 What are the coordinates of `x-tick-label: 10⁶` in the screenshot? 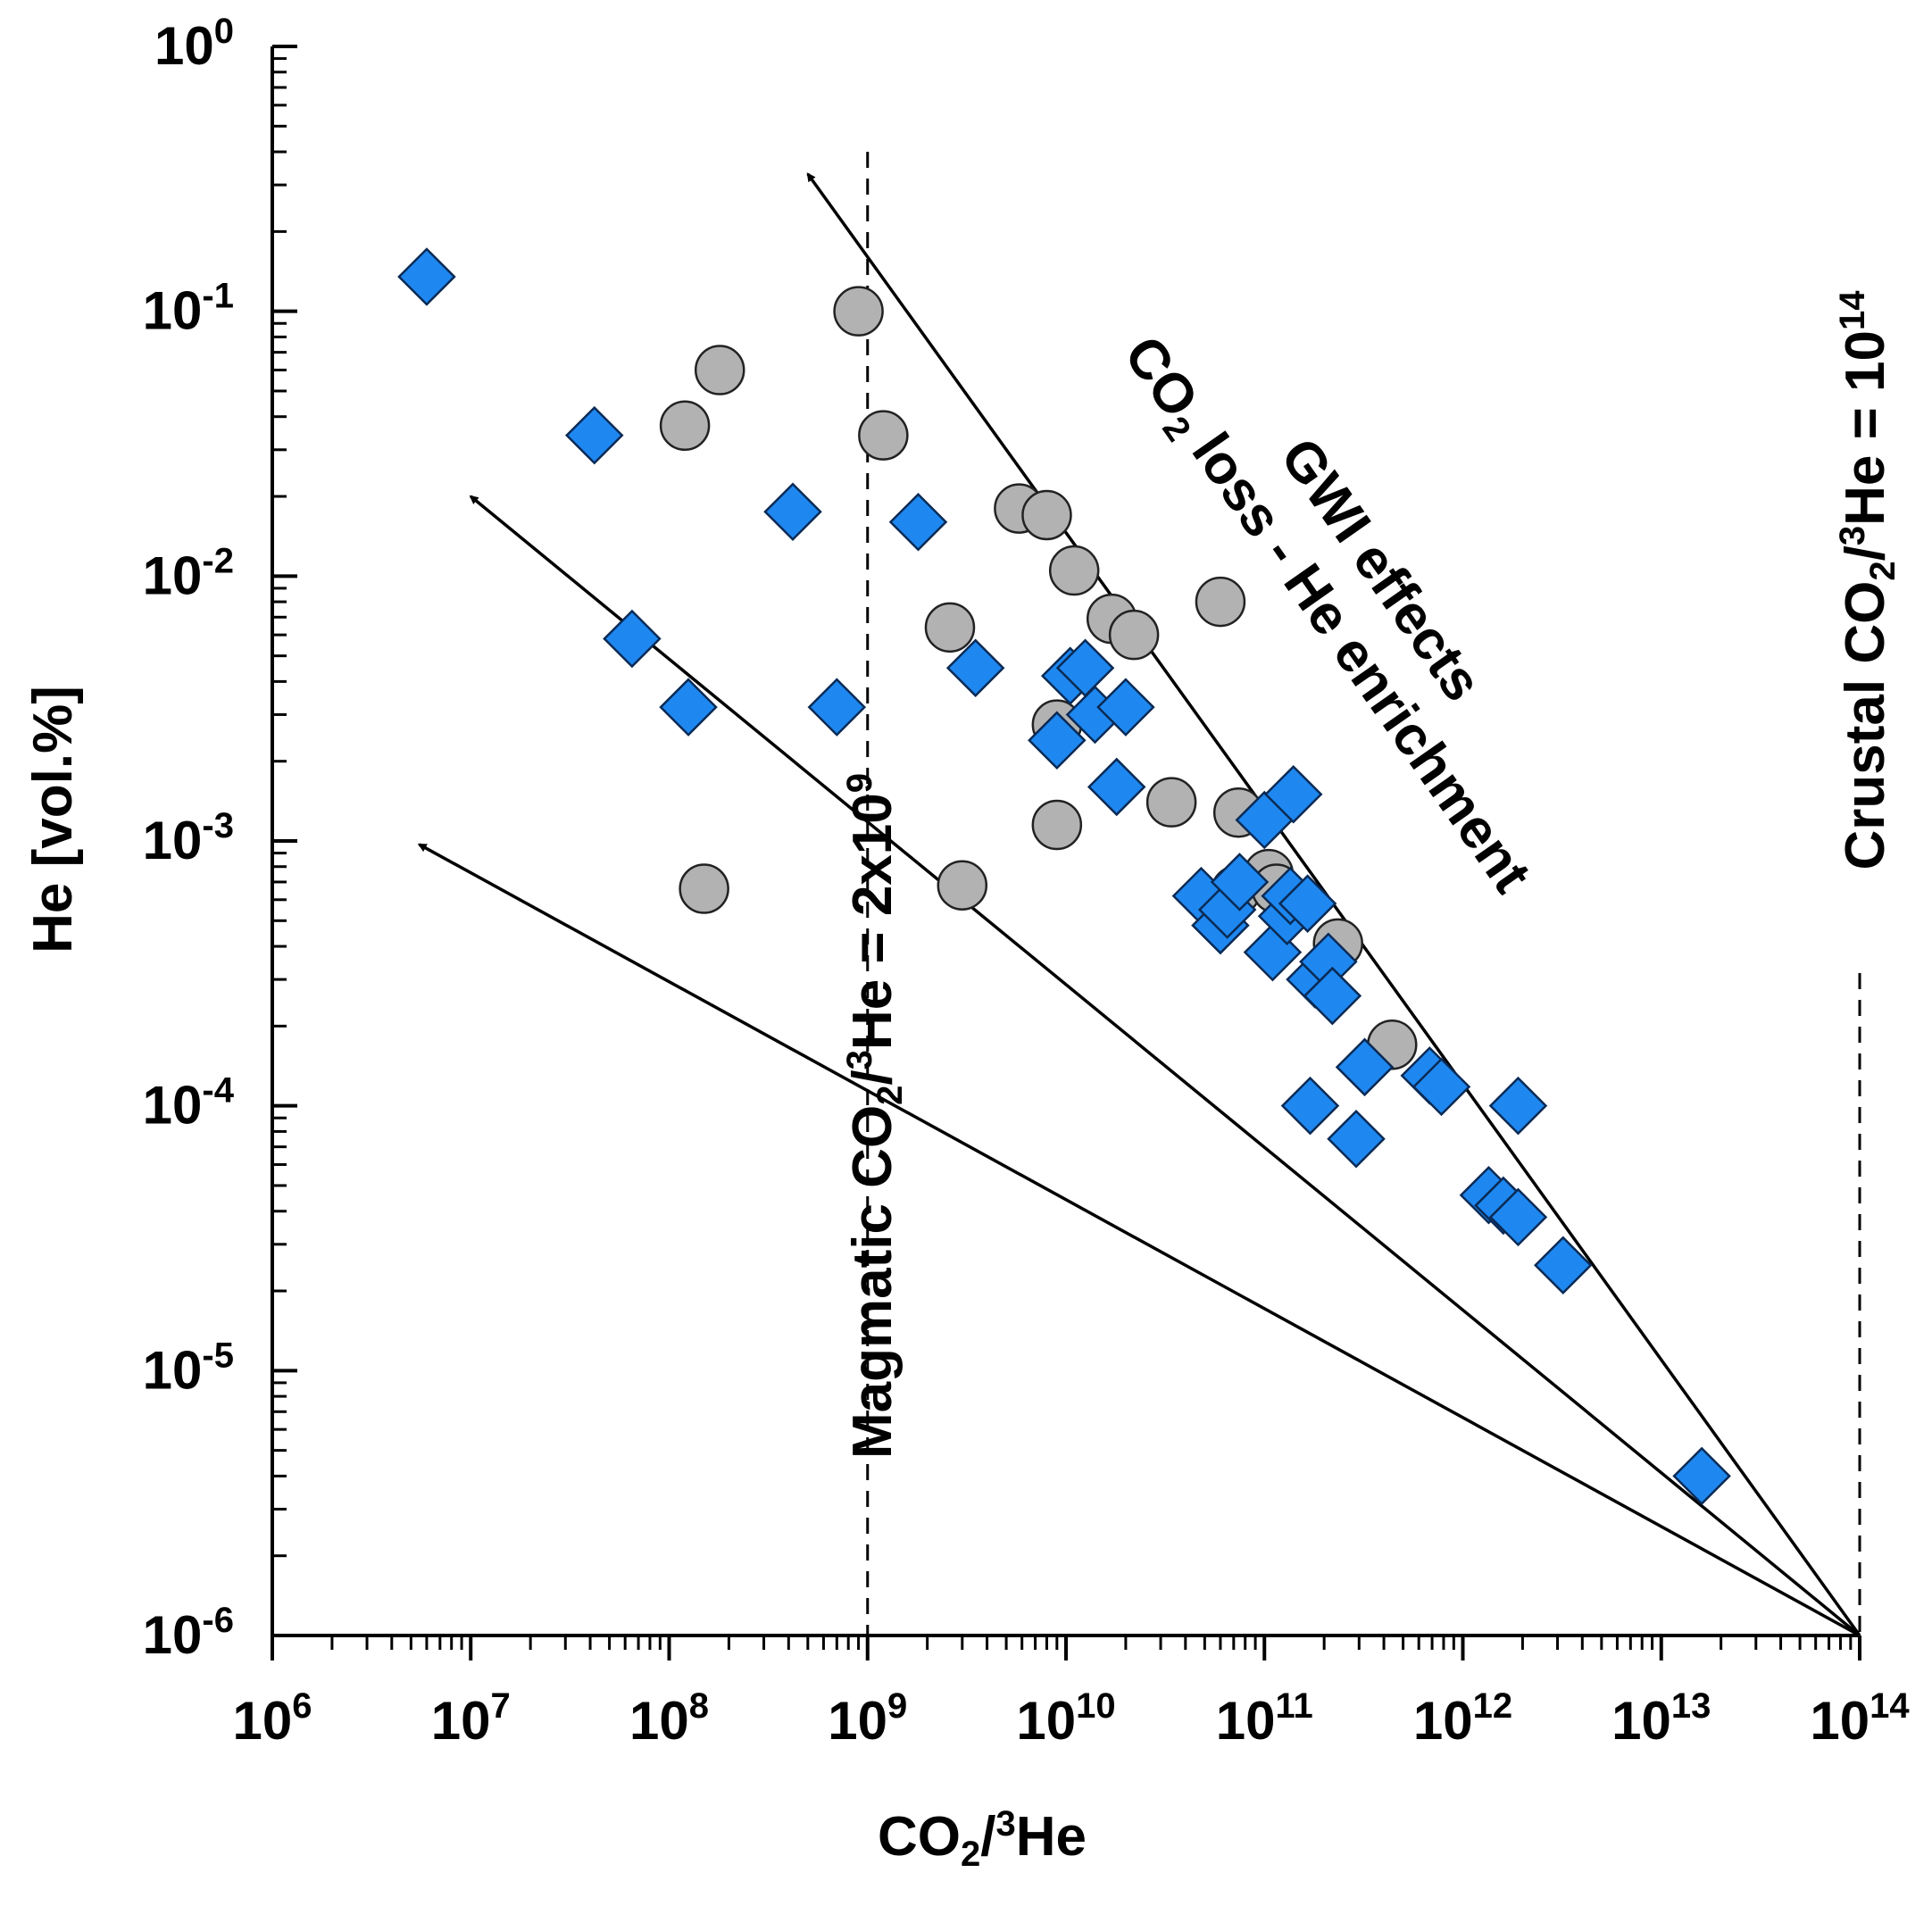 It's located at (272, 1718).